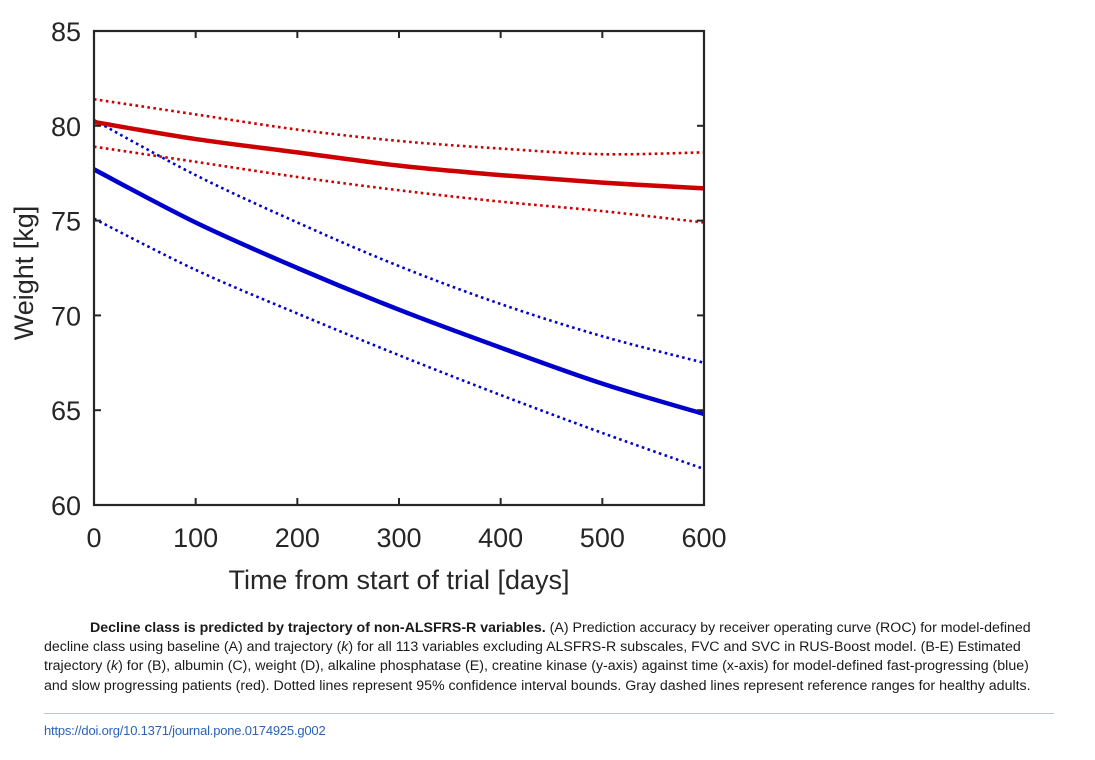  What do you see at coordinates (66, 32) in the screenshot?
I see `y-tick-label: 85` at bounding box center [66, 32].